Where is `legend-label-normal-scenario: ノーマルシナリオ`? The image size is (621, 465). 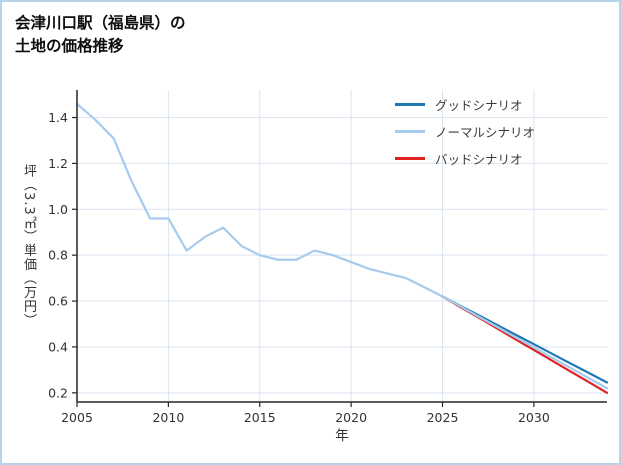
legend-label-normal-scenario: ノーマルシナリオ is located at coordinates (485, 132).